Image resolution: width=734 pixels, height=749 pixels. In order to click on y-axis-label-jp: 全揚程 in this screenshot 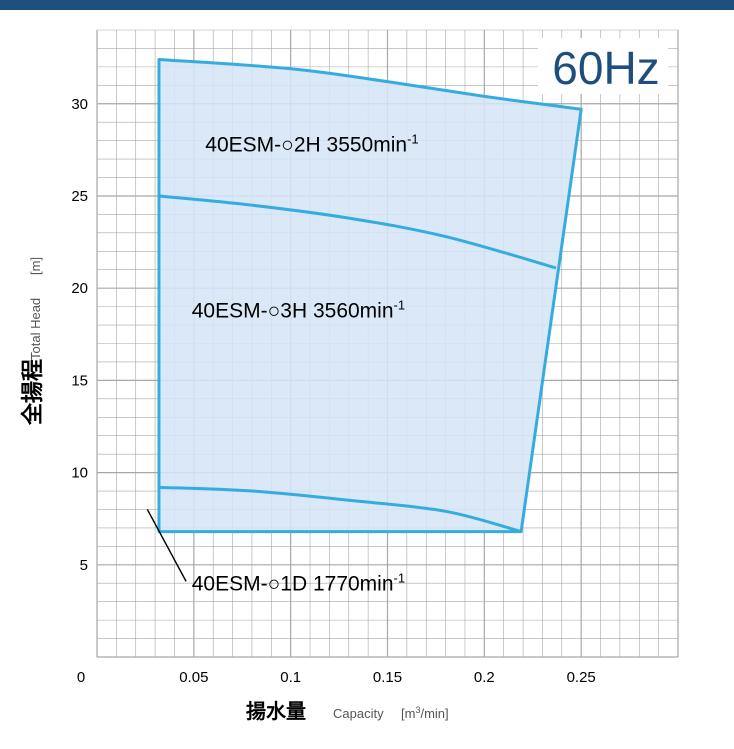, I will do `click(32, 392)`.